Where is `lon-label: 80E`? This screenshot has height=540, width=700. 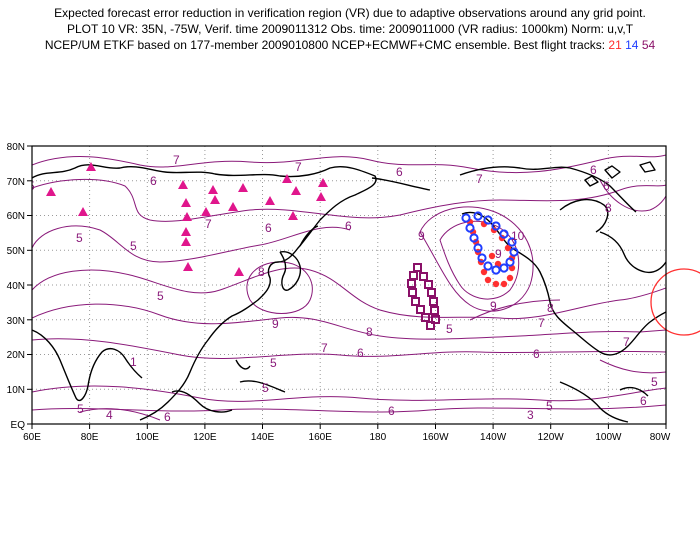 lon-label: 80E is located at coordinates (90, 437).